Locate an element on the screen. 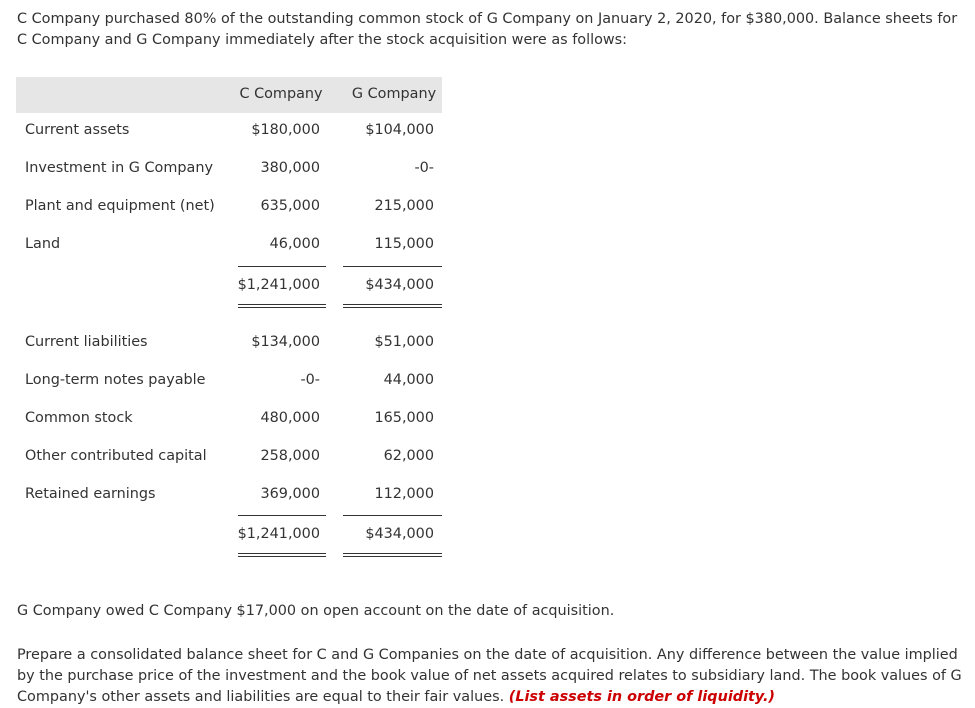  row-label: Current liabilities is located at coordinates (86, 342).